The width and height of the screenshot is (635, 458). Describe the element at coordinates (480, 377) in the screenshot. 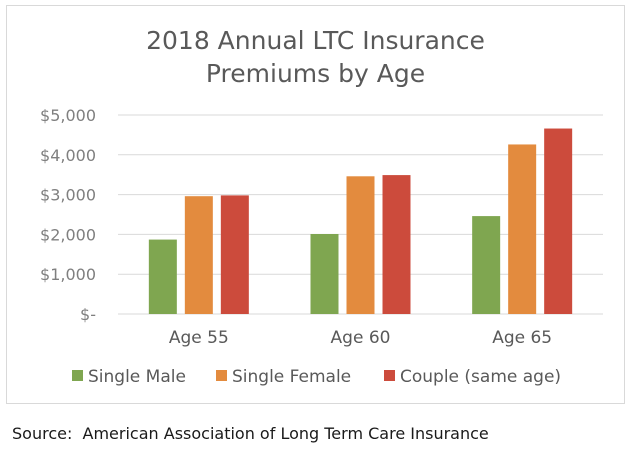

I see `legend-label: Couple (same age)` at that location.